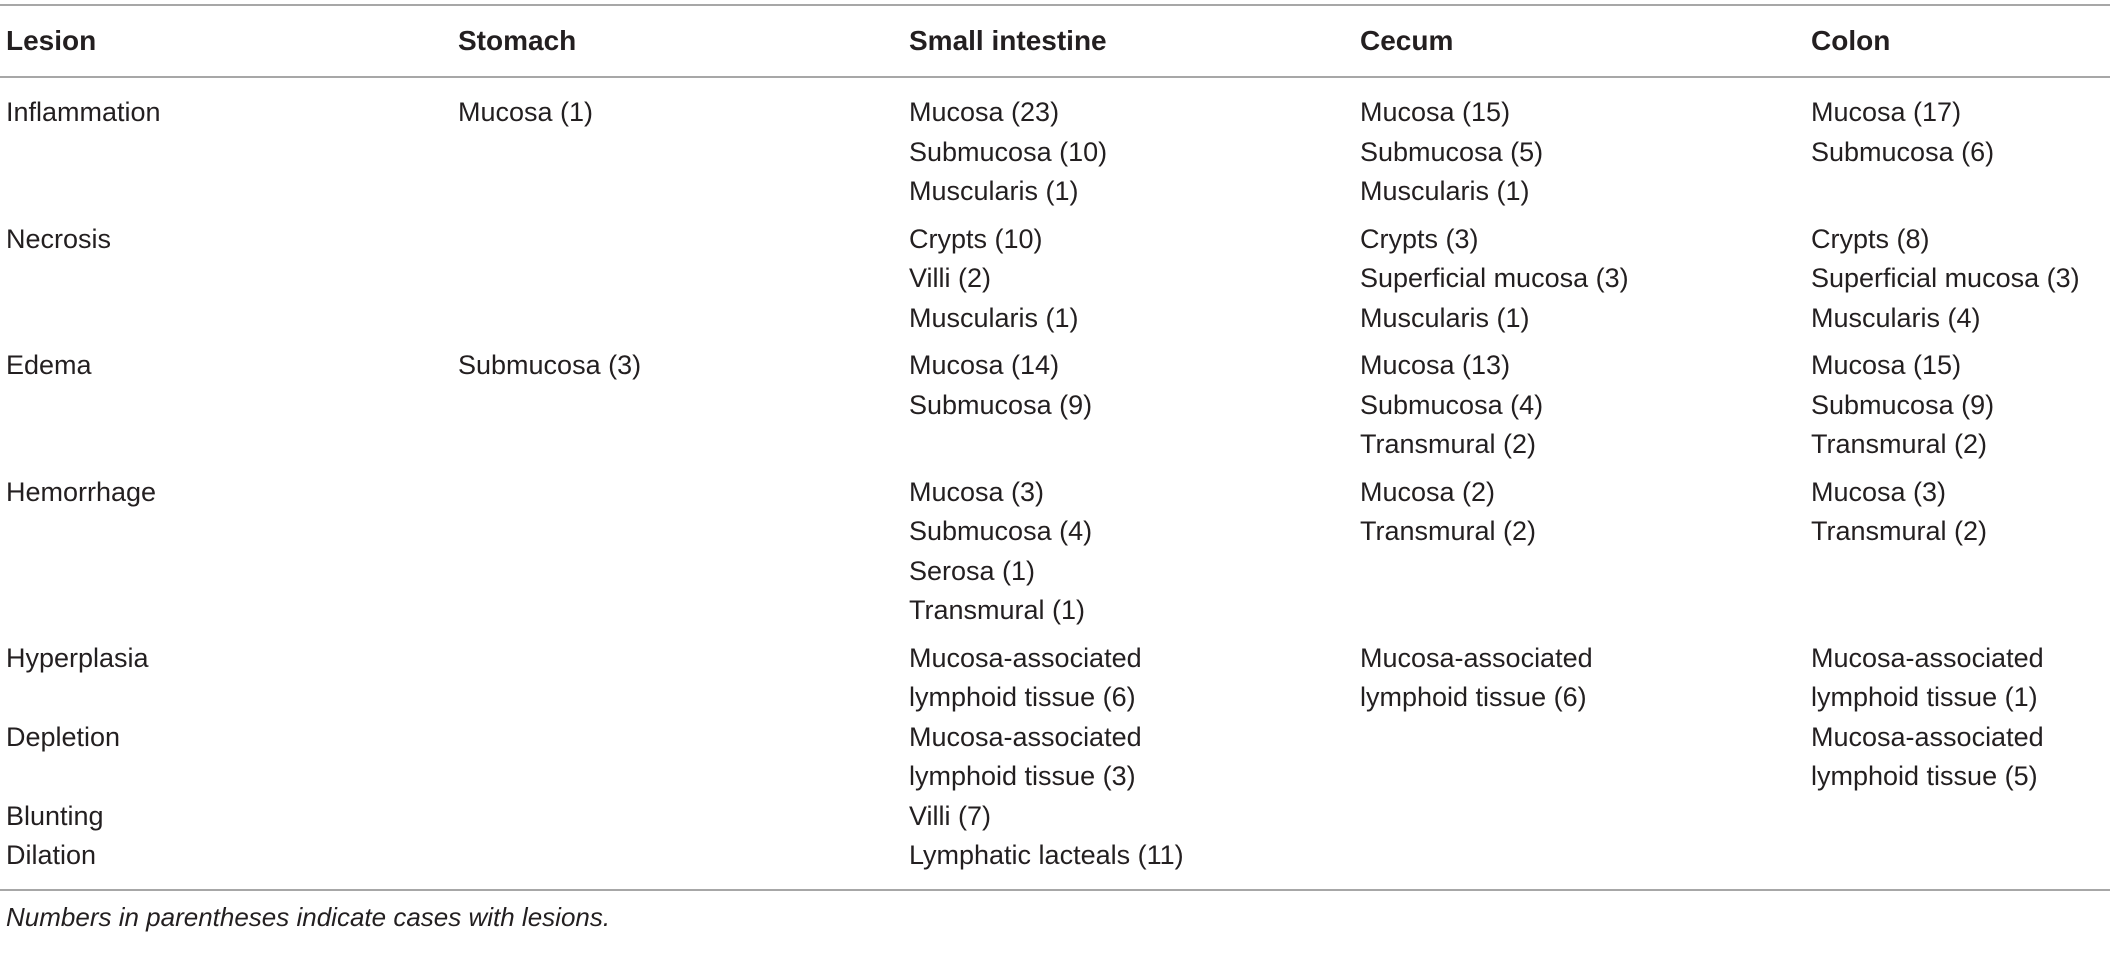  I want to click on cell-line: Mucosa (2), so click(1428, 491).